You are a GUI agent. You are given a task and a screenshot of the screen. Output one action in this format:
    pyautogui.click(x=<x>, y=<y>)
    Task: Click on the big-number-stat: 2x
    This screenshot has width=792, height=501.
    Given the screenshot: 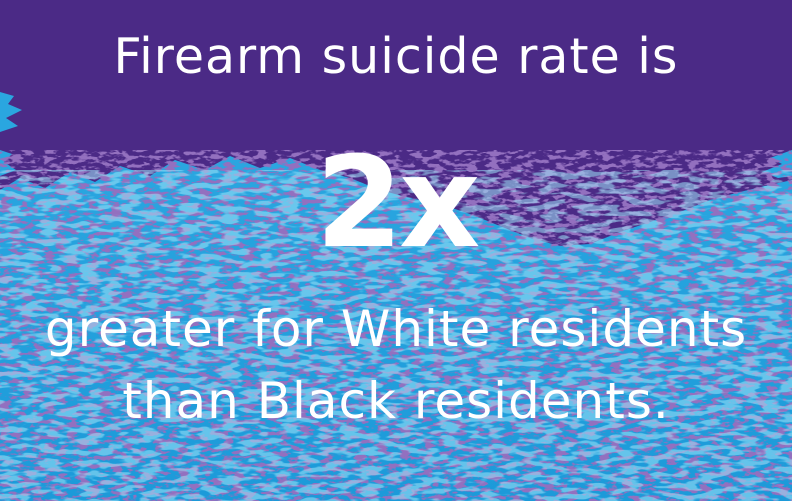 What is the action you would take?
    pyautogui.click(x=398, y=202)
    